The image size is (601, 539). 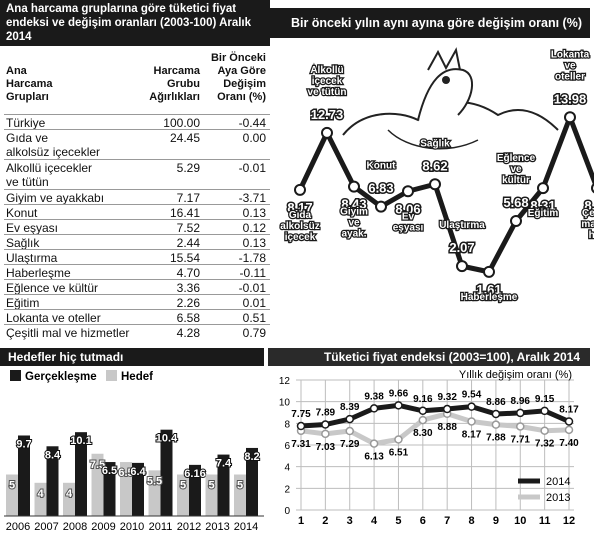 I want to click on change-value-label: 13.98, so click(x=570, y=98).